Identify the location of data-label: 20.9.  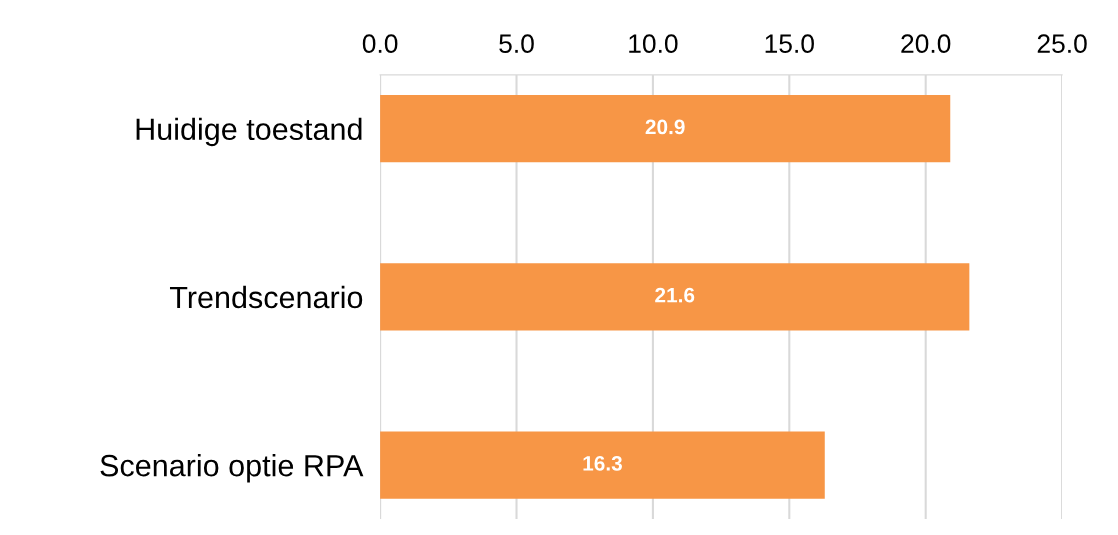
(665, 127).